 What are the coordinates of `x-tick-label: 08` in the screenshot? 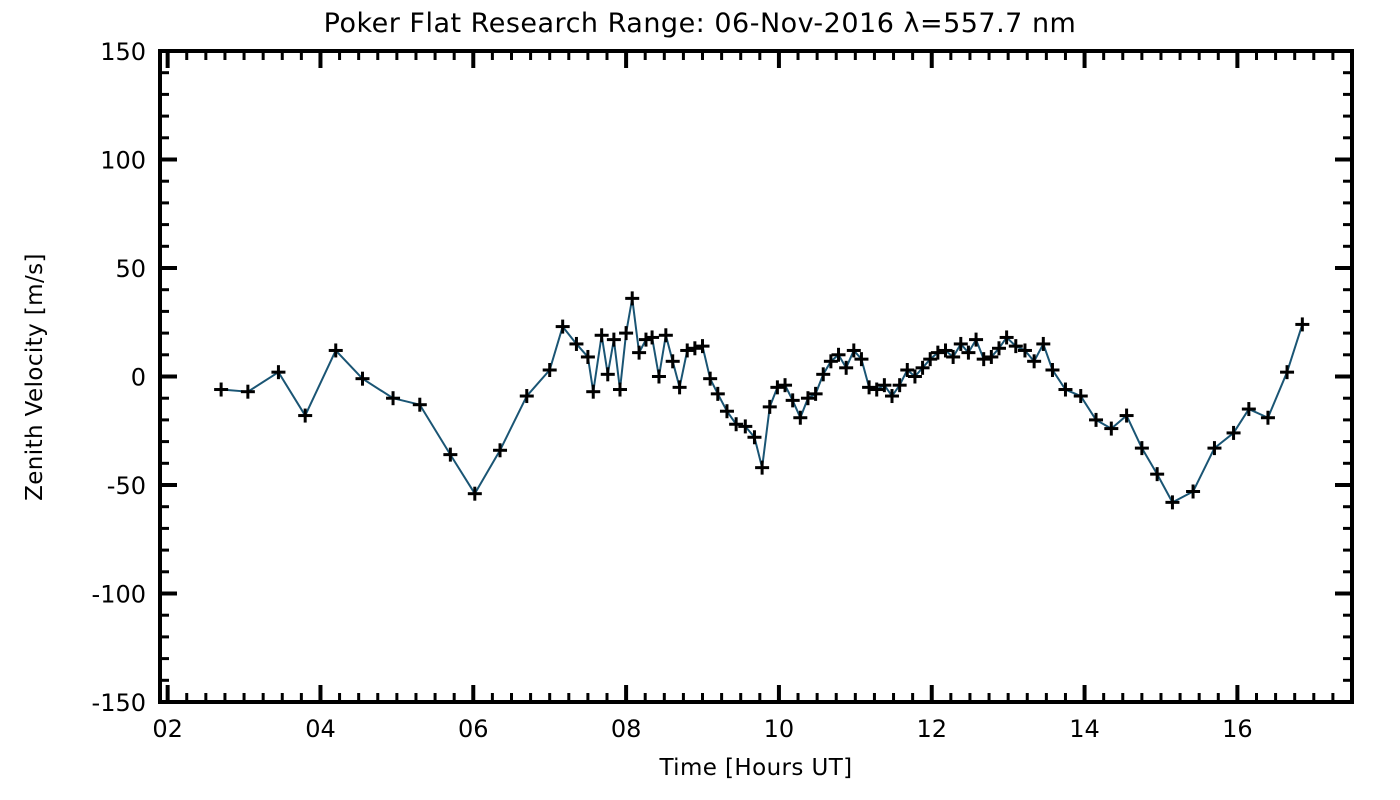 It's located at (626, 729).